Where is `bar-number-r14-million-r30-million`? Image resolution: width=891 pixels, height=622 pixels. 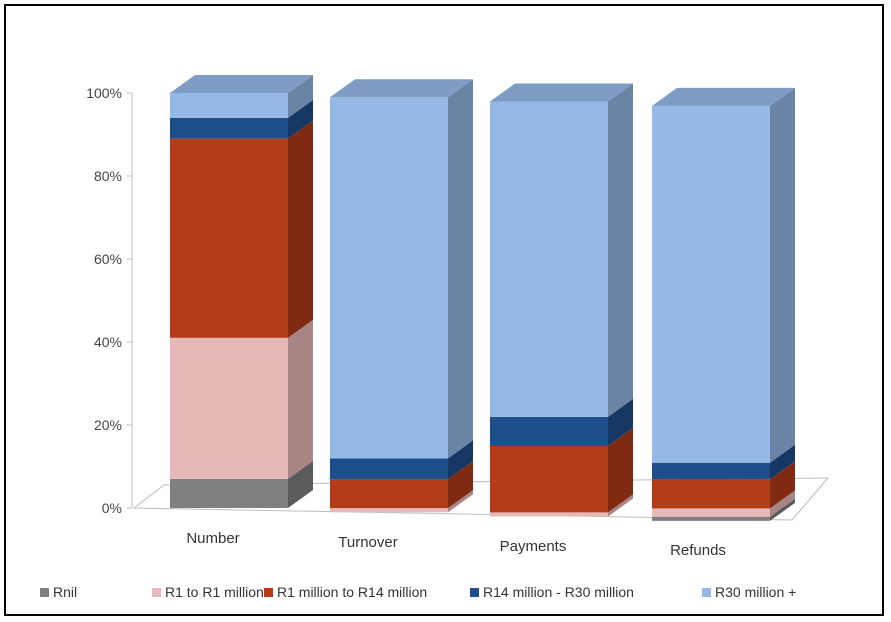
bar-number-r14-million-r30-million is located at coordinates (229, 128).